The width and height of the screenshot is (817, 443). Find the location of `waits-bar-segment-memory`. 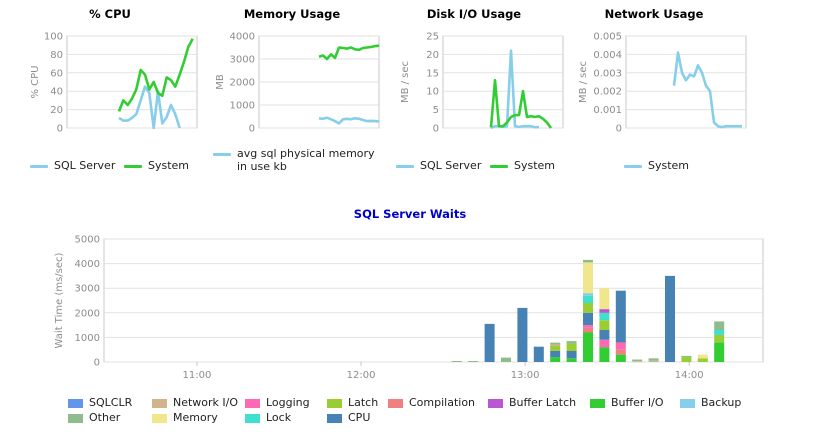

waits-bar-segment-memory is located at coordinates (604, 299).